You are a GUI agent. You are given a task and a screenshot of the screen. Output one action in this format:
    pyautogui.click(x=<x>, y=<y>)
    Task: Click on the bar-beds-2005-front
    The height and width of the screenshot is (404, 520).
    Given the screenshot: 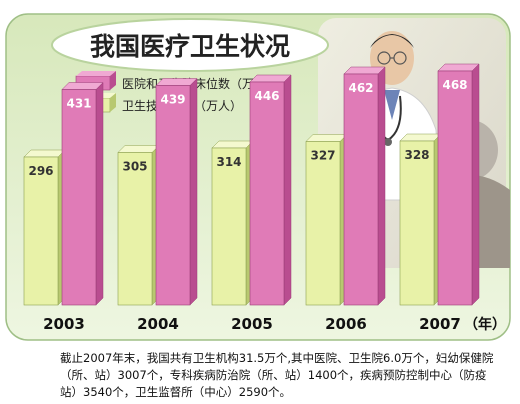 What is the action you would take?
    pyautogui.click(x=267, y=193)
    